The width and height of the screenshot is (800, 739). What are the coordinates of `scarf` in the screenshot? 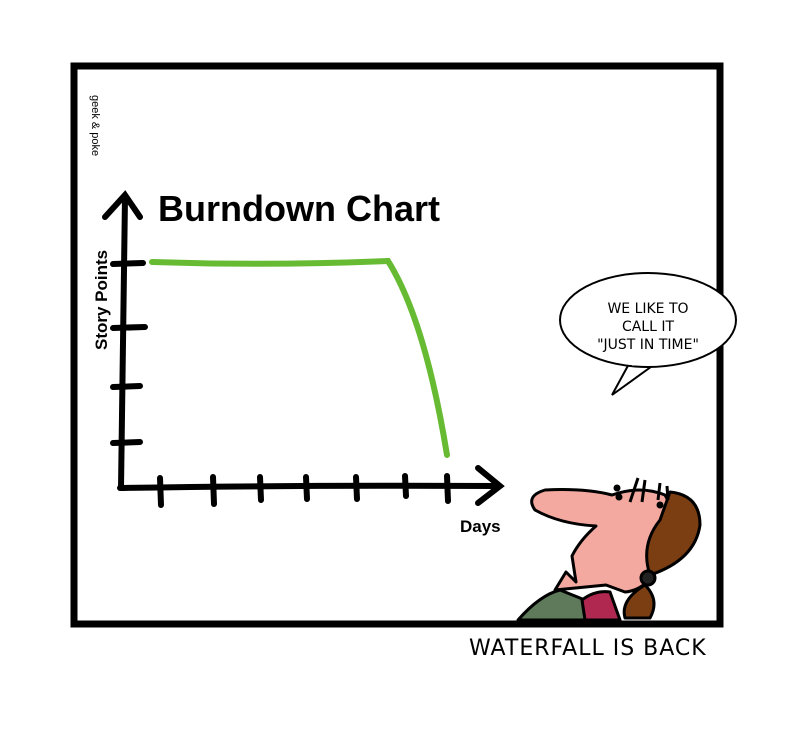 It's located at (601, 606).